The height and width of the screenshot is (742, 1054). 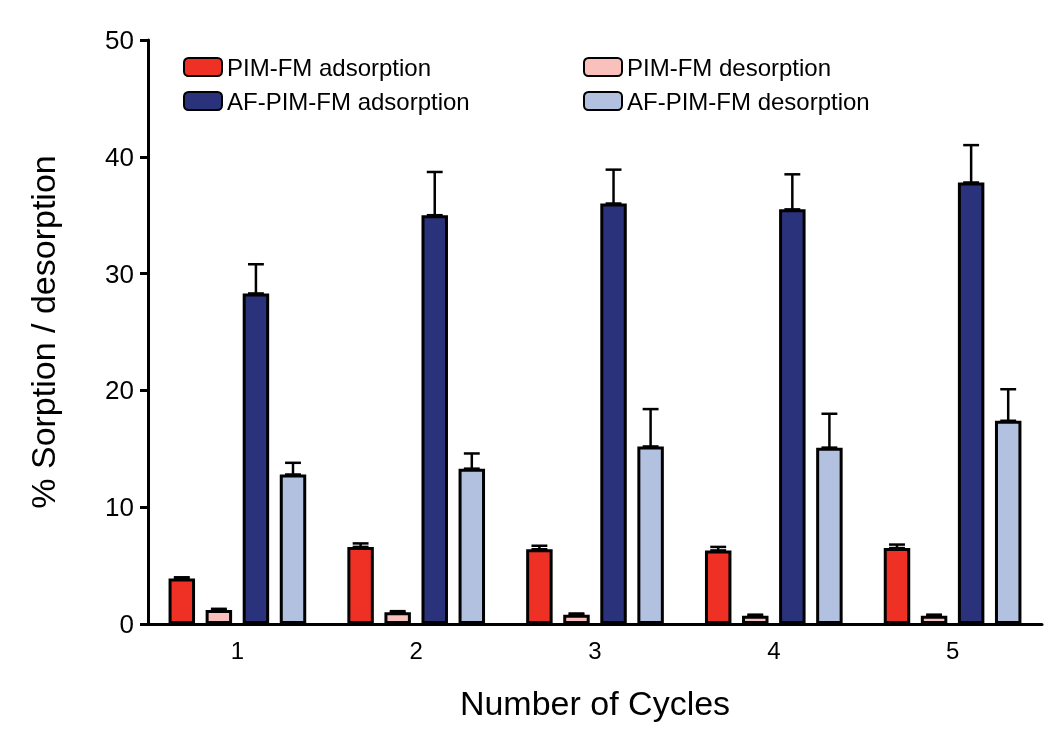 What do you see at coordinates (119, 390) in the screenshot?
I see `y-tick-label: 20` at bounding box center [119, 390].